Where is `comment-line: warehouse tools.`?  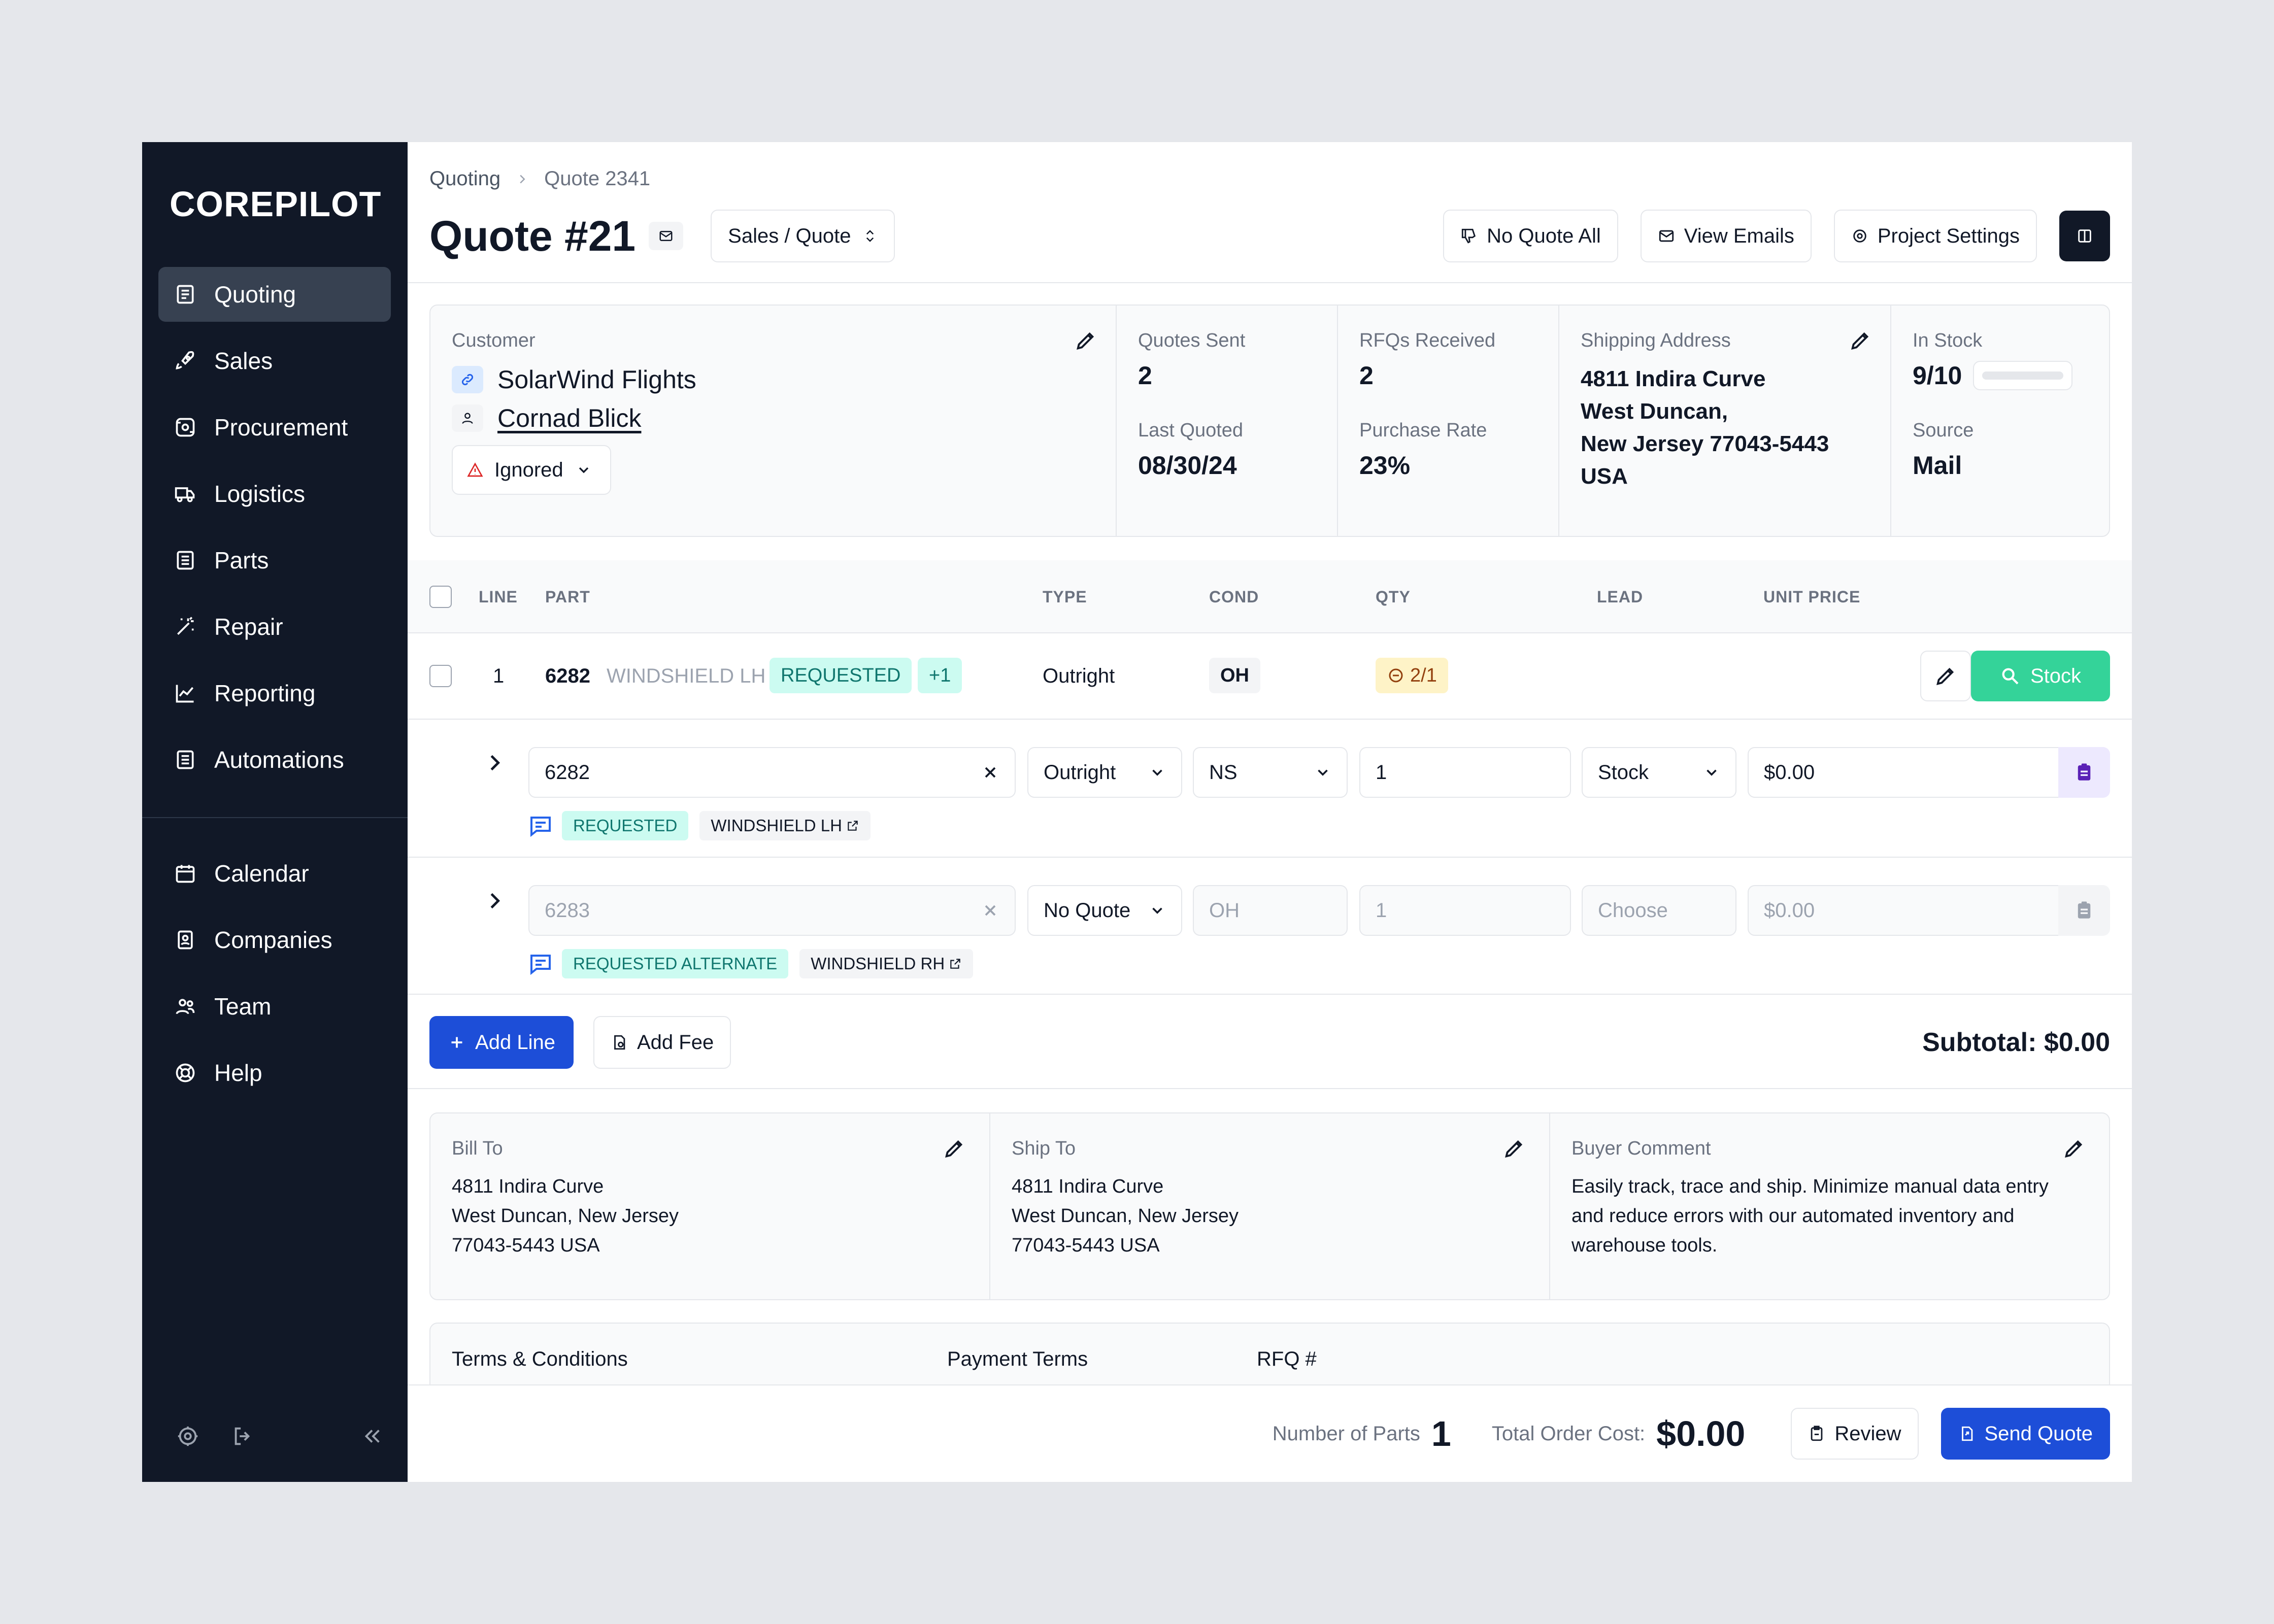
comment-line: warehouse tools. is located at coordinates (1645, 1245).